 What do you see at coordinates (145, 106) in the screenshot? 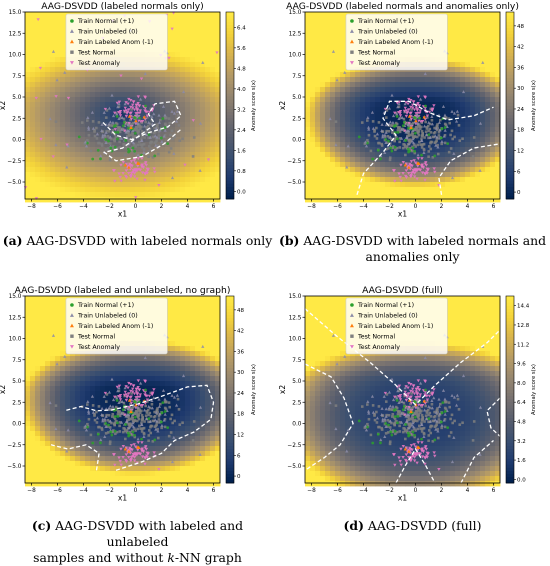
I see `point-train-normal` at bounding box center [145, 106].